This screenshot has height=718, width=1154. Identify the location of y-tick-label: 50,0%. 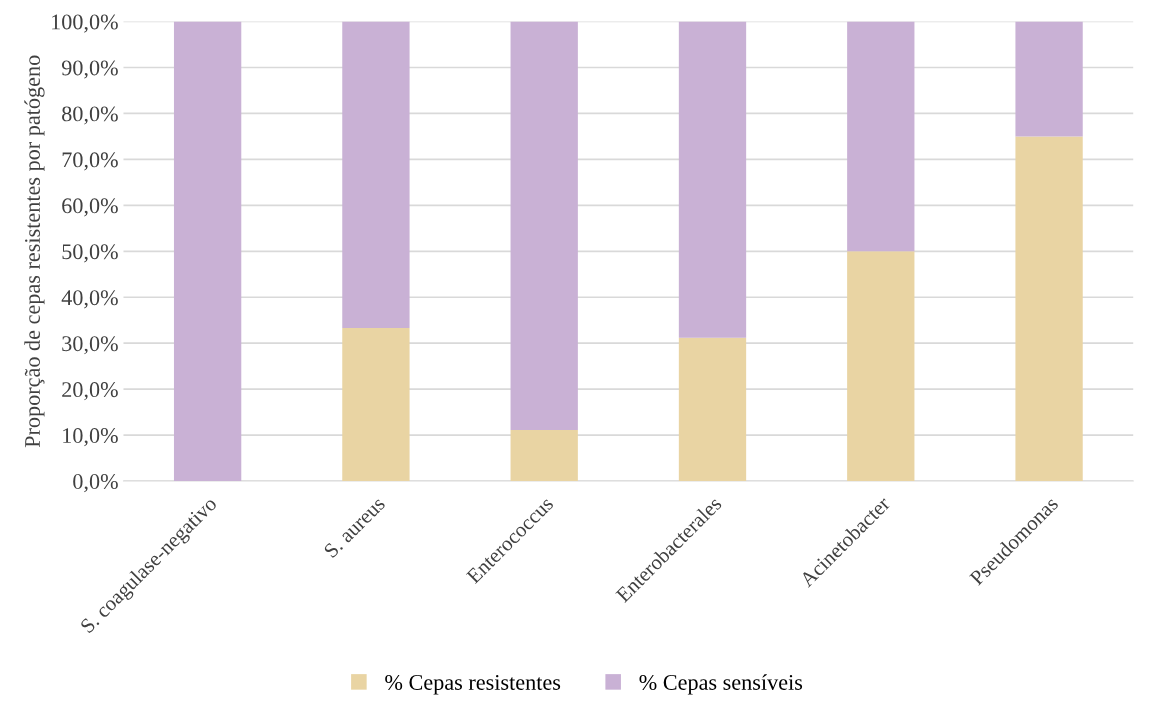
(90, 253).